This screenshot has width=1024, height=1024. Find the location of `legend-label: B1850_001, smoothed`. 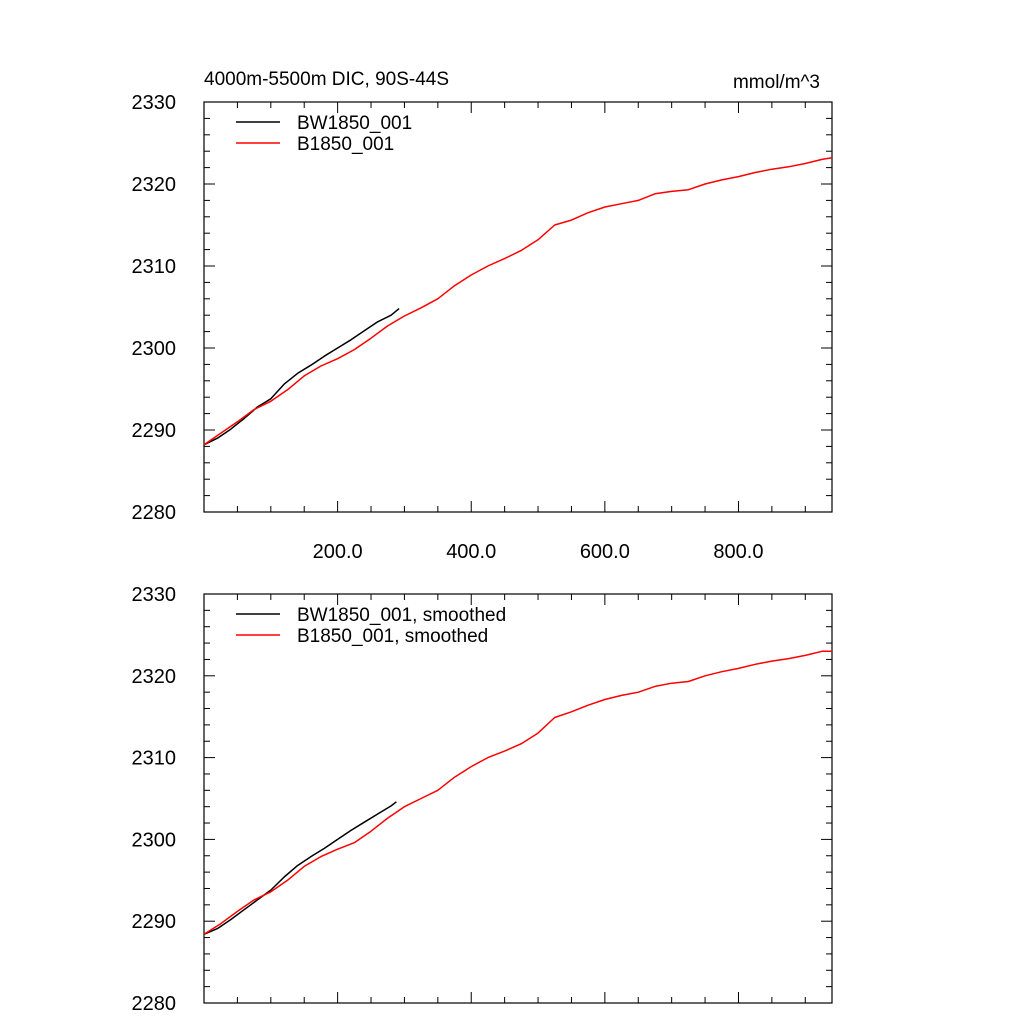

legend-label: B1850_001, smoothed is located at coordinates (392, 636).